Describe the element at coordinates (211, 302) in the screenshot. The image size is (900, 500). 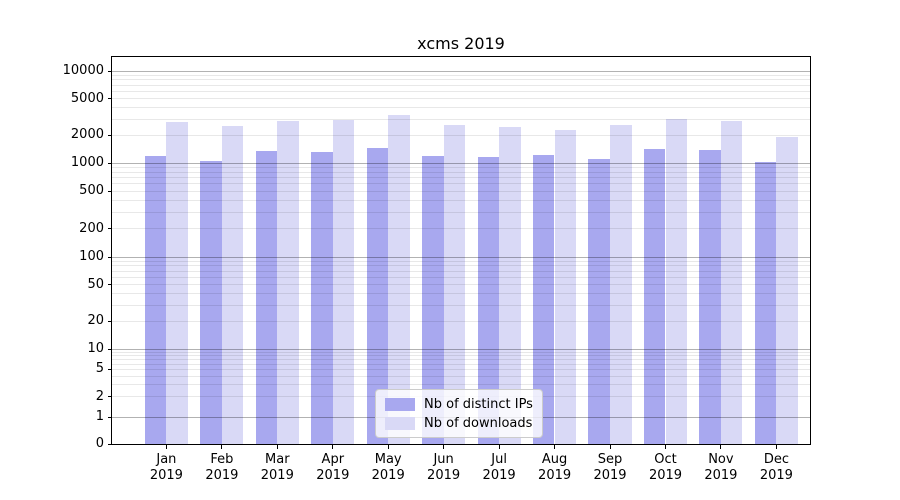
I see `bar-distinct-ips-feb` at that location.